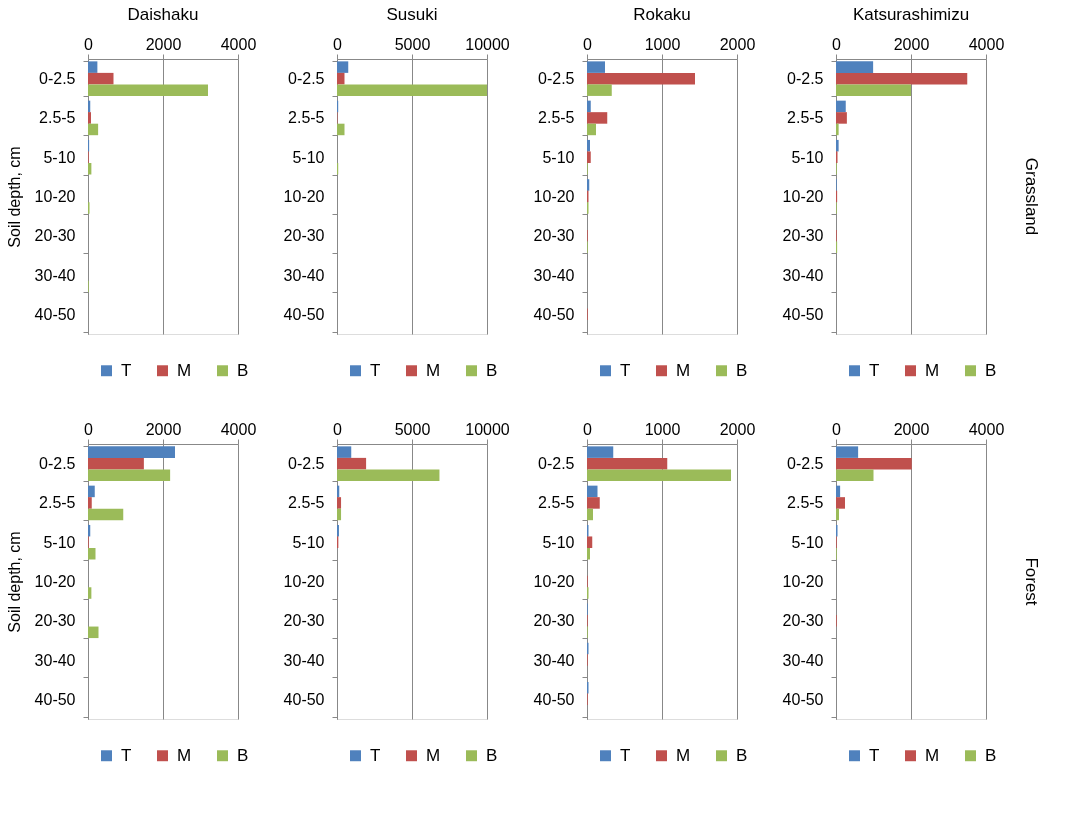 Image resolution: width=1076 pixels, height=830 pixels. What do you see at coordinates (487, 44) in the screenshot?
I see `x-tick-label: 10000` at bounding box center [487, 44].